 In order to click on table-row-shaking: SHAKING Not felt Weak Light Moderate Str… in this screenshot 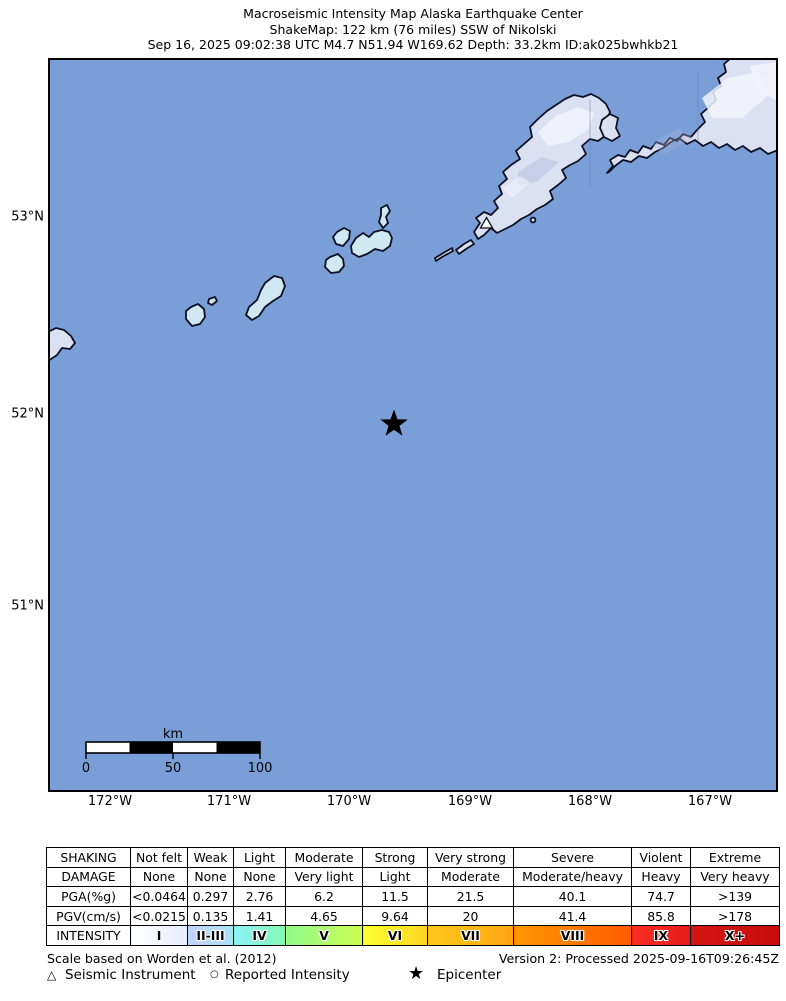, I will do `click(413, 857)`.